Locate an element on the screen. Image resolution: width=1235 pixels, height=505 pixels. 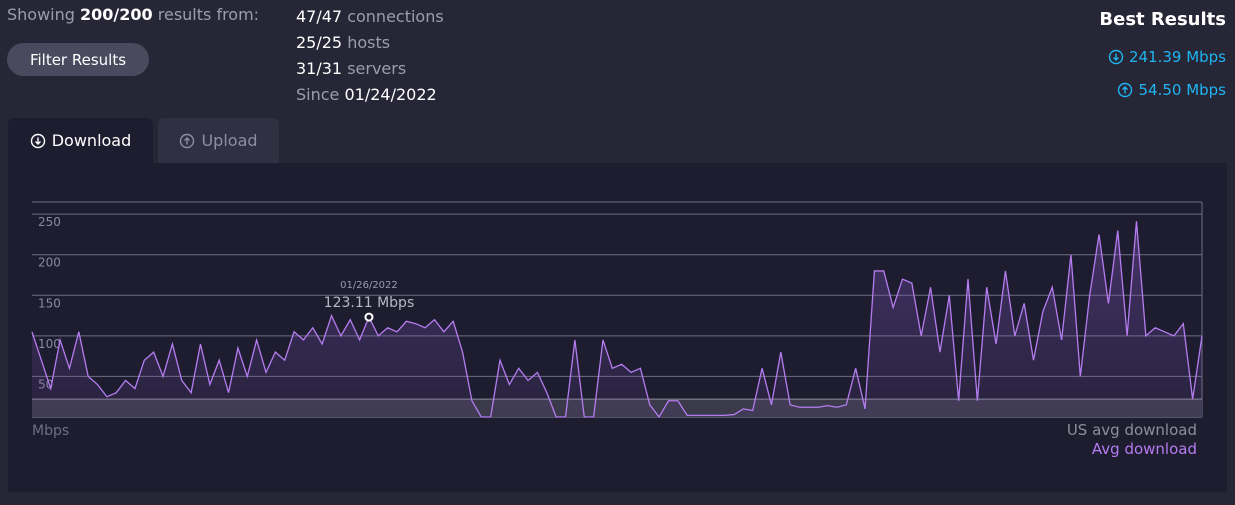
text: results from: is located at coordinates (208, 14).